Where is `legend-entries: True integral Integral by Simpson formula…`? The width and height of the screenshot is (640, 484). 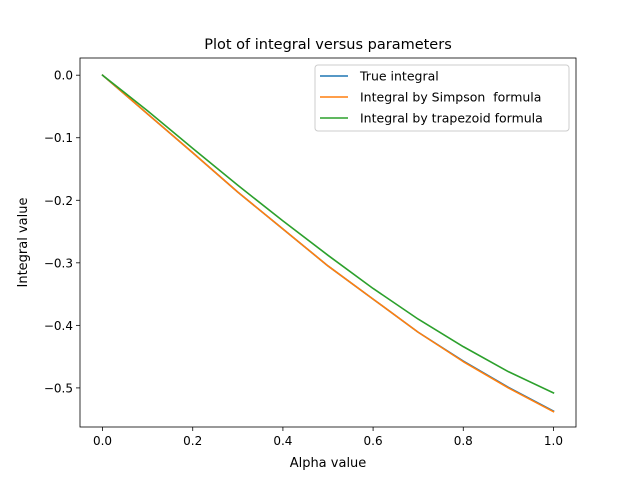 legend-entries: True integral Integral by Simpson formula… is located at coordinates (431, 97).